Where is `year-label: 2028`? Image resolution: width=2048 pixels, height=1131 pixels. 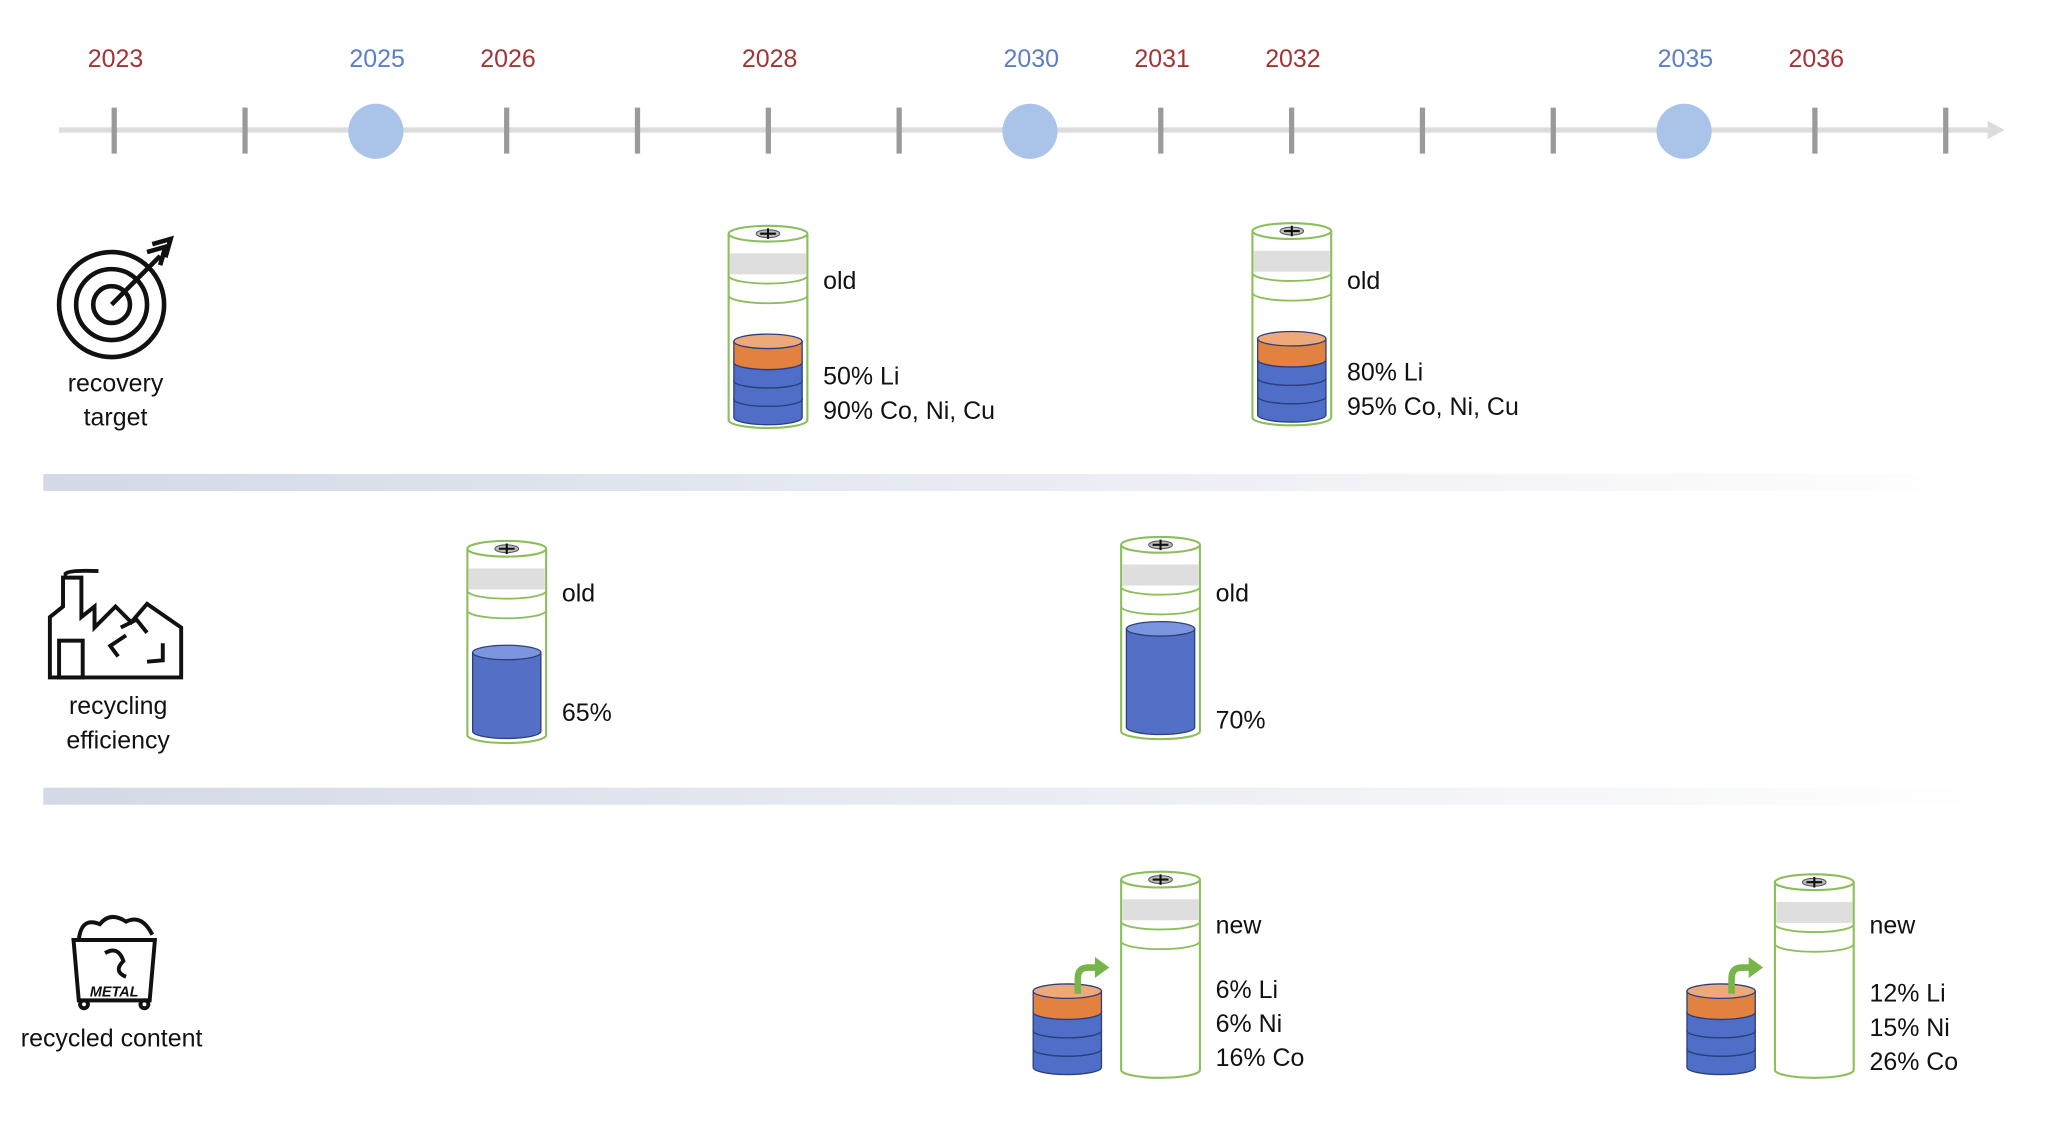 year-label: 2028 is located at coordinates (769, 59).